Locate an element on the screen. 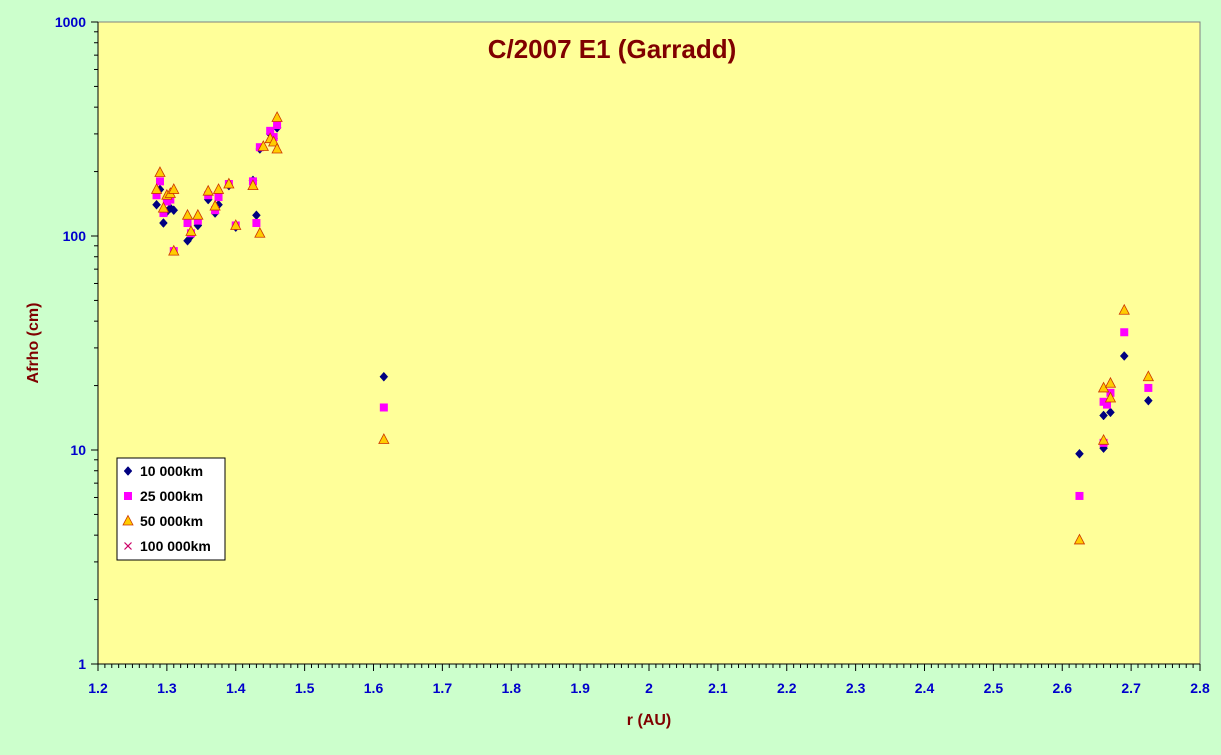 The height and width of the screenshot is (755, 1221). x-tick-label: 1.5 is located at coordinates (305, 688).